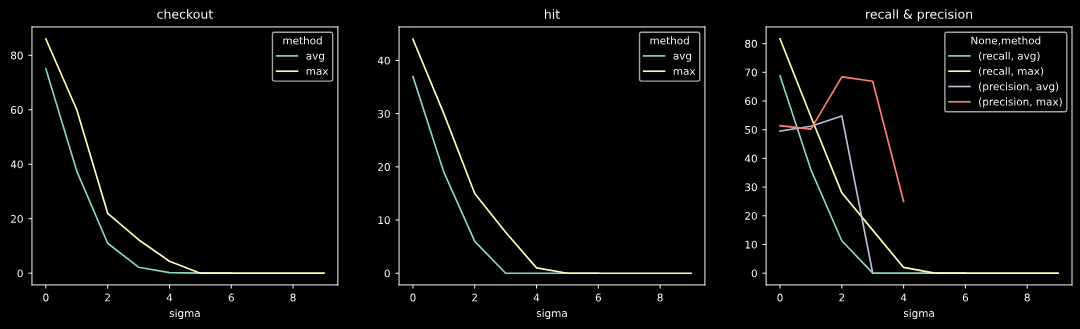 The height and width of the screenshot is (329, 1080). I want to click on chart-title: recall & precision, so click(919, 15).